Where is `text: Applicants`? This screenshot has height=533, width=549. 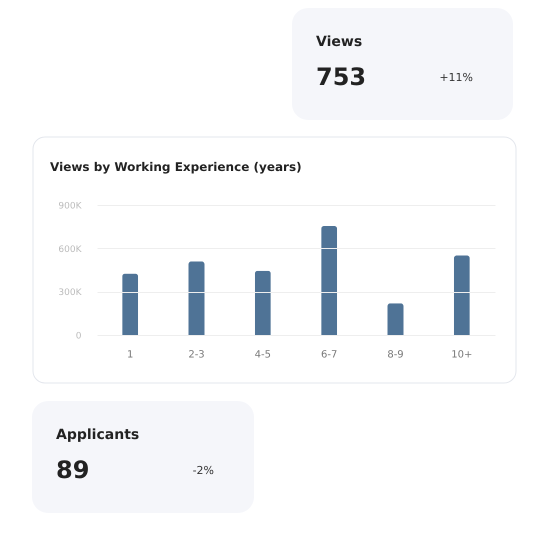 text: Applicants is located at coordinates (98, 435).